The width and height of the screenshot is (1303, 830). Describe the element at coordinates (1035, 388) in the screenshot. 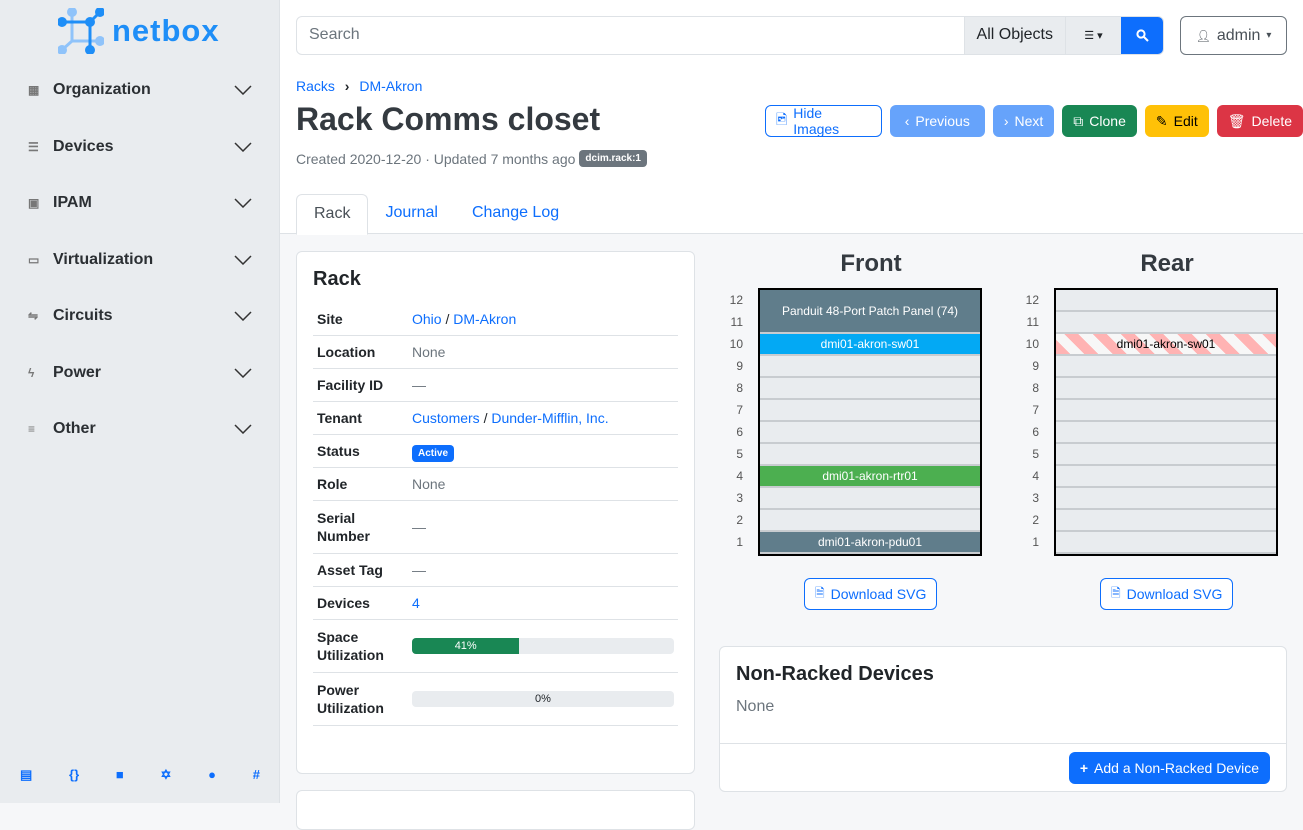

I see `unit-number: 8` at that location.